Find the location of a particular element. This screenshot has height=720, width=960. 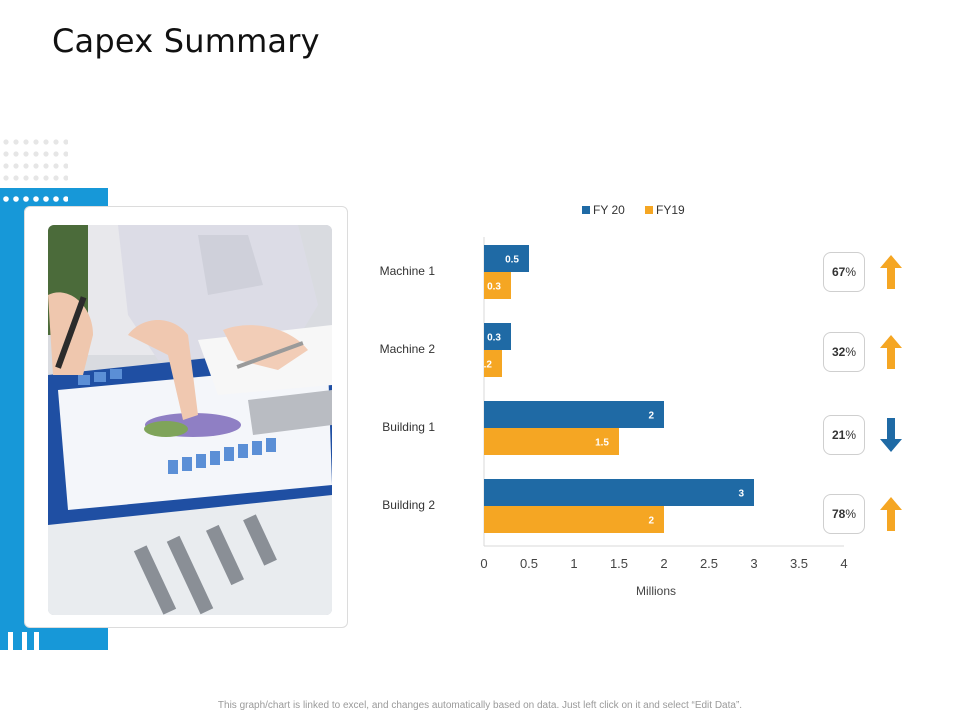

x-tick-label: 0.5 is located at coordinates (529, 563).